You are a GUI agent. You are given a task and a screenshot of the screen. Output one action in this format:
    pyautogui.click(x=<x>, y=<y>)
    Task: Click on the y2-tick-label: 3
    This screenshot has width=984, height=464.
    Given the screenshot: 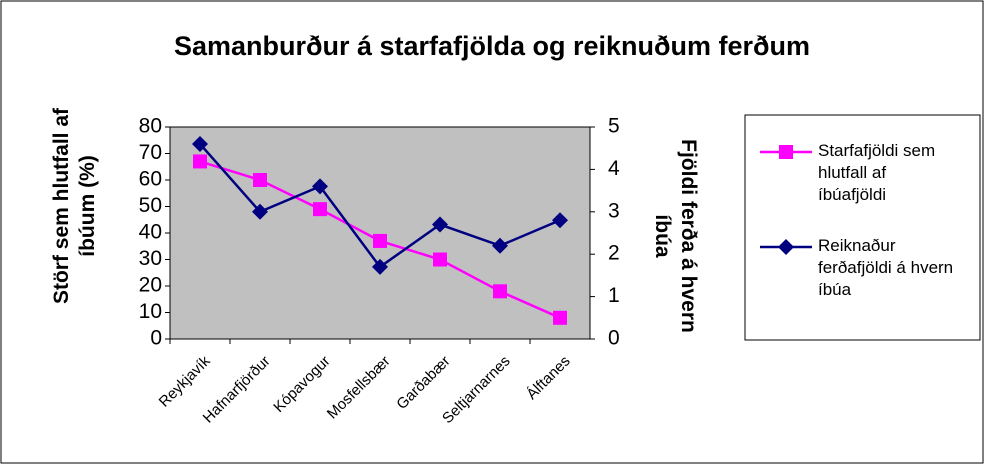 What is the action you would take?
    pyautogui.click(x=614, y=210)
    